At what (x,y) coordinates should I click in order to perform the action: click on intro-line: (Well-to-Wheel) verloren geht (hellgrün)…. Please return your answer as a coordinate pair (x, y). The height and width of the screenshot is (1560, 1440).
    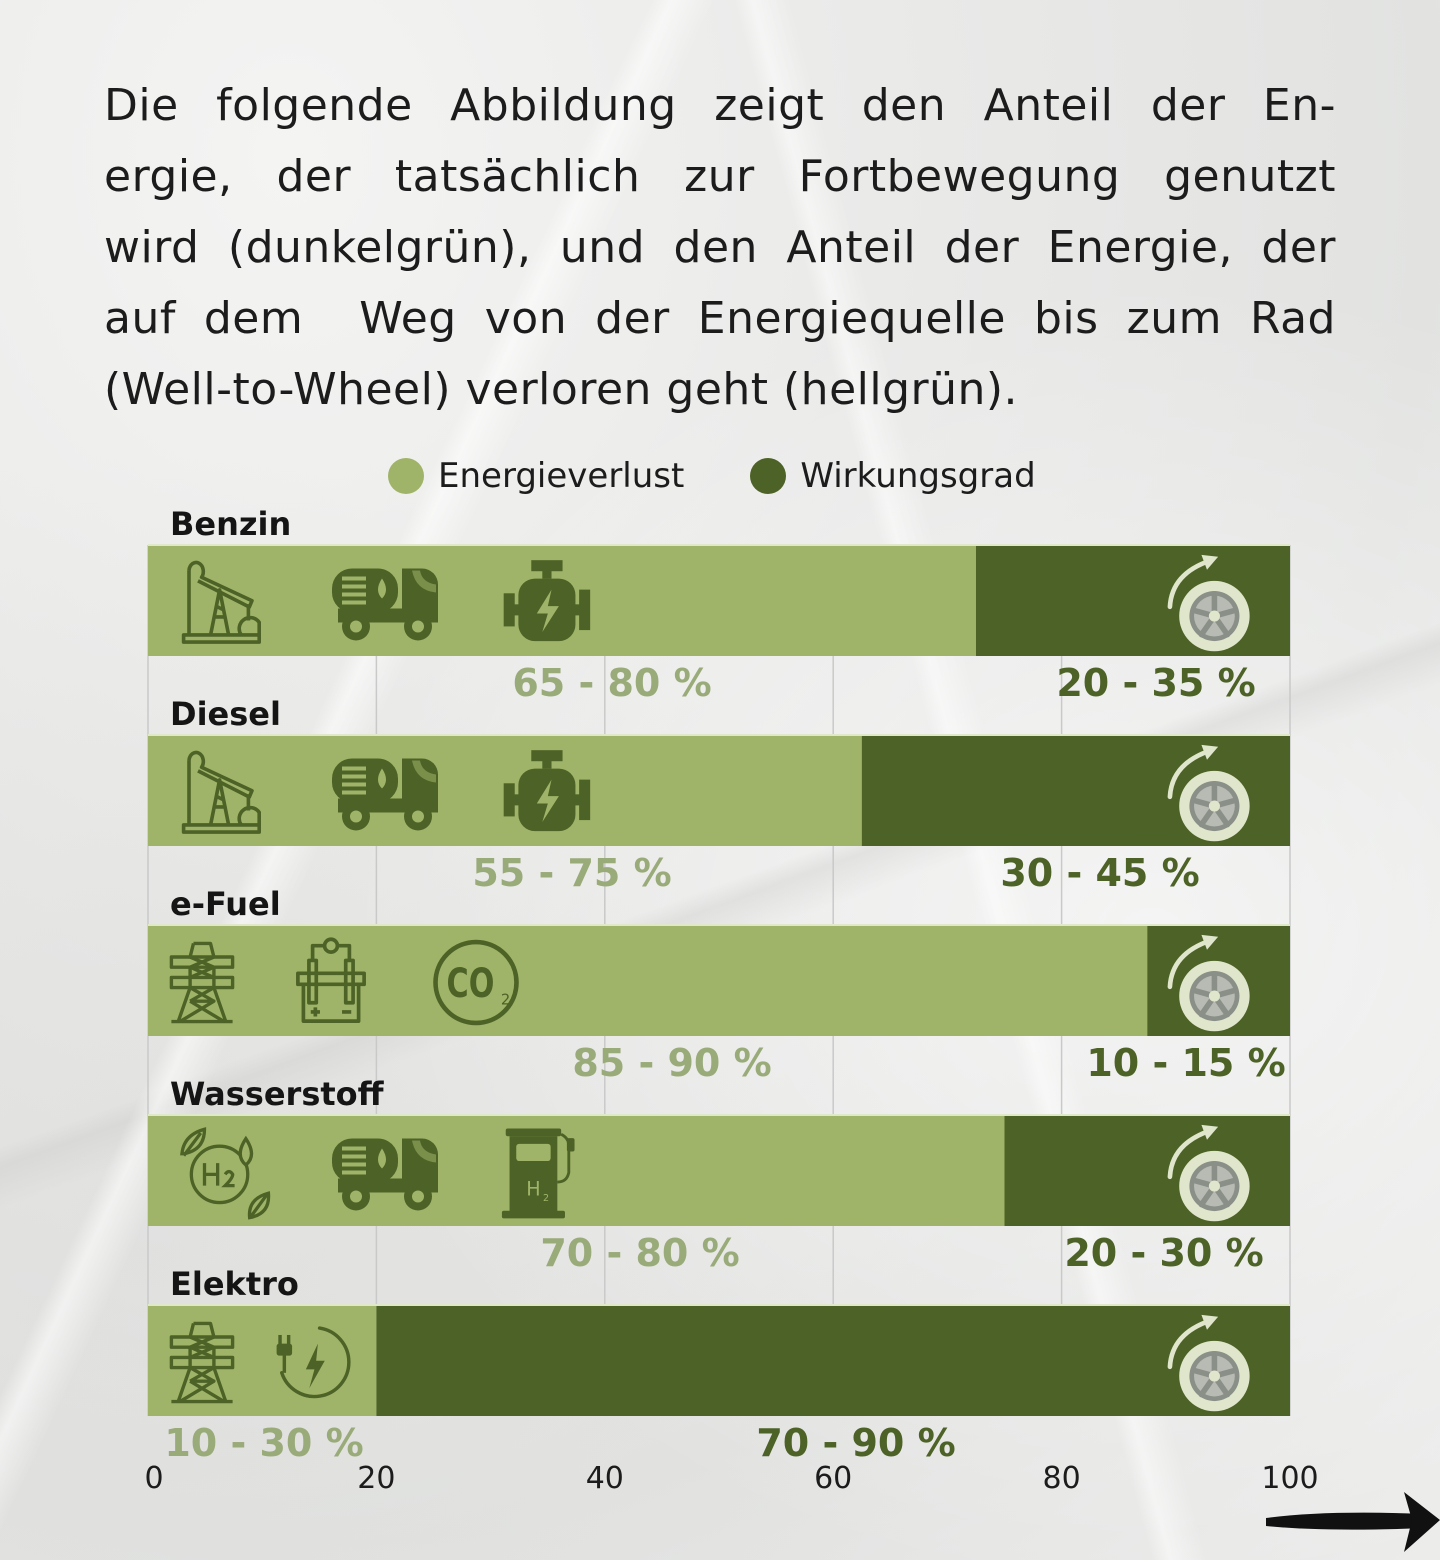
    Looking at the image, I should click on (561, 389).